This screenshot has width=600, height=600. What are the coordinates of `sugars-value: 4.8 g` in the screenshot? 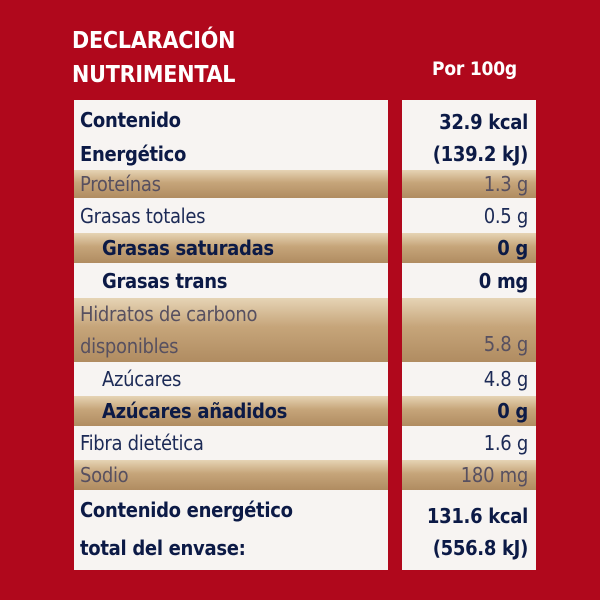 It's located at (506, 379).